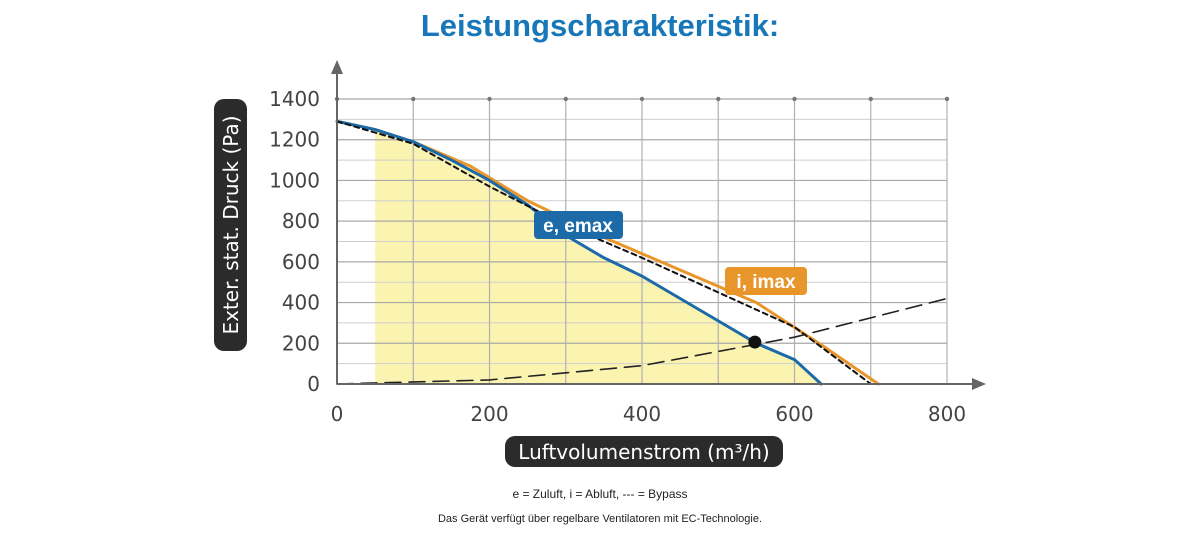 This screenshot has width=1200, height=533. What do you see at coordinates (294, 99) in the screenshot?
I see `y-tick-label: 1400` at bounding box center [294, 99].